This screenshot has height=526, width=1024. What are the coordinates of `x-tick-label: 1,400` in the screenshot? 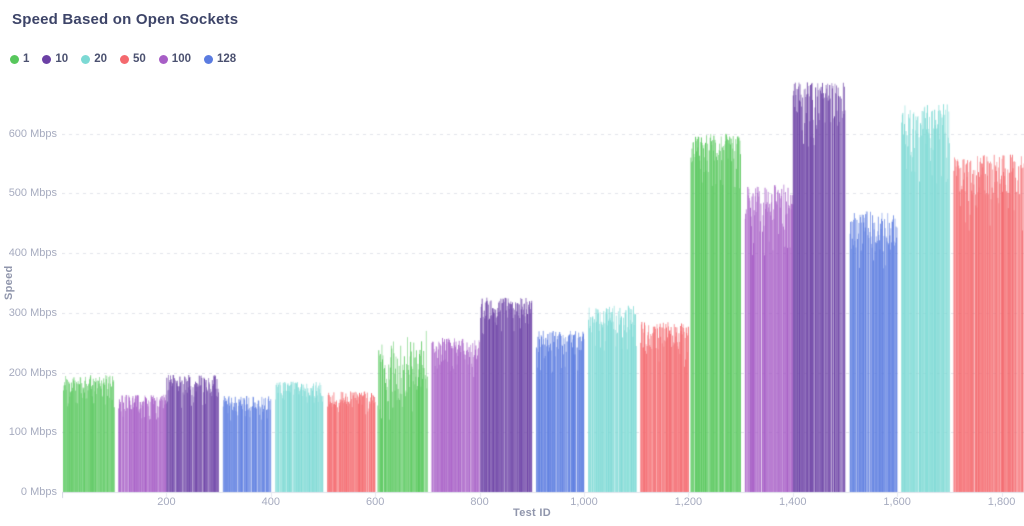 It's located at (792, 502).